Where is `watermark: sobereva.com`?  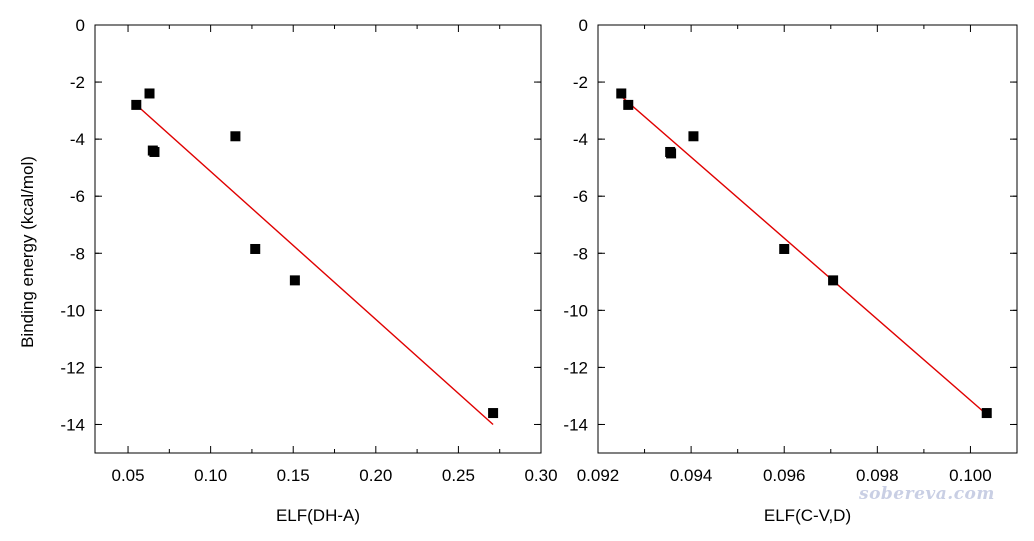 watermark: sobereva.com is located at coordinates (927, 494).